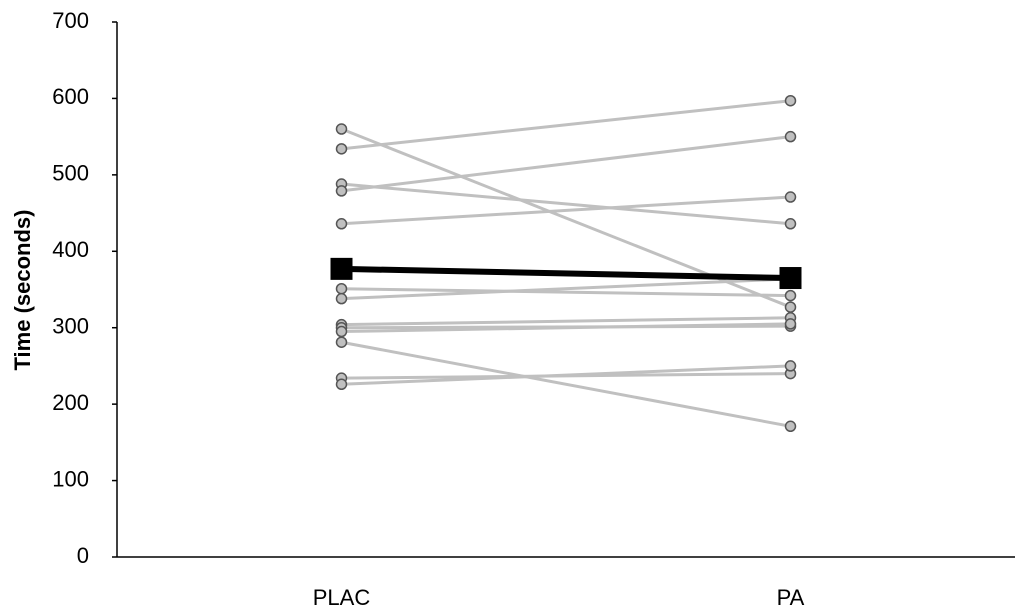  I want to click on x-tick-label: PA, so click(791, 597).